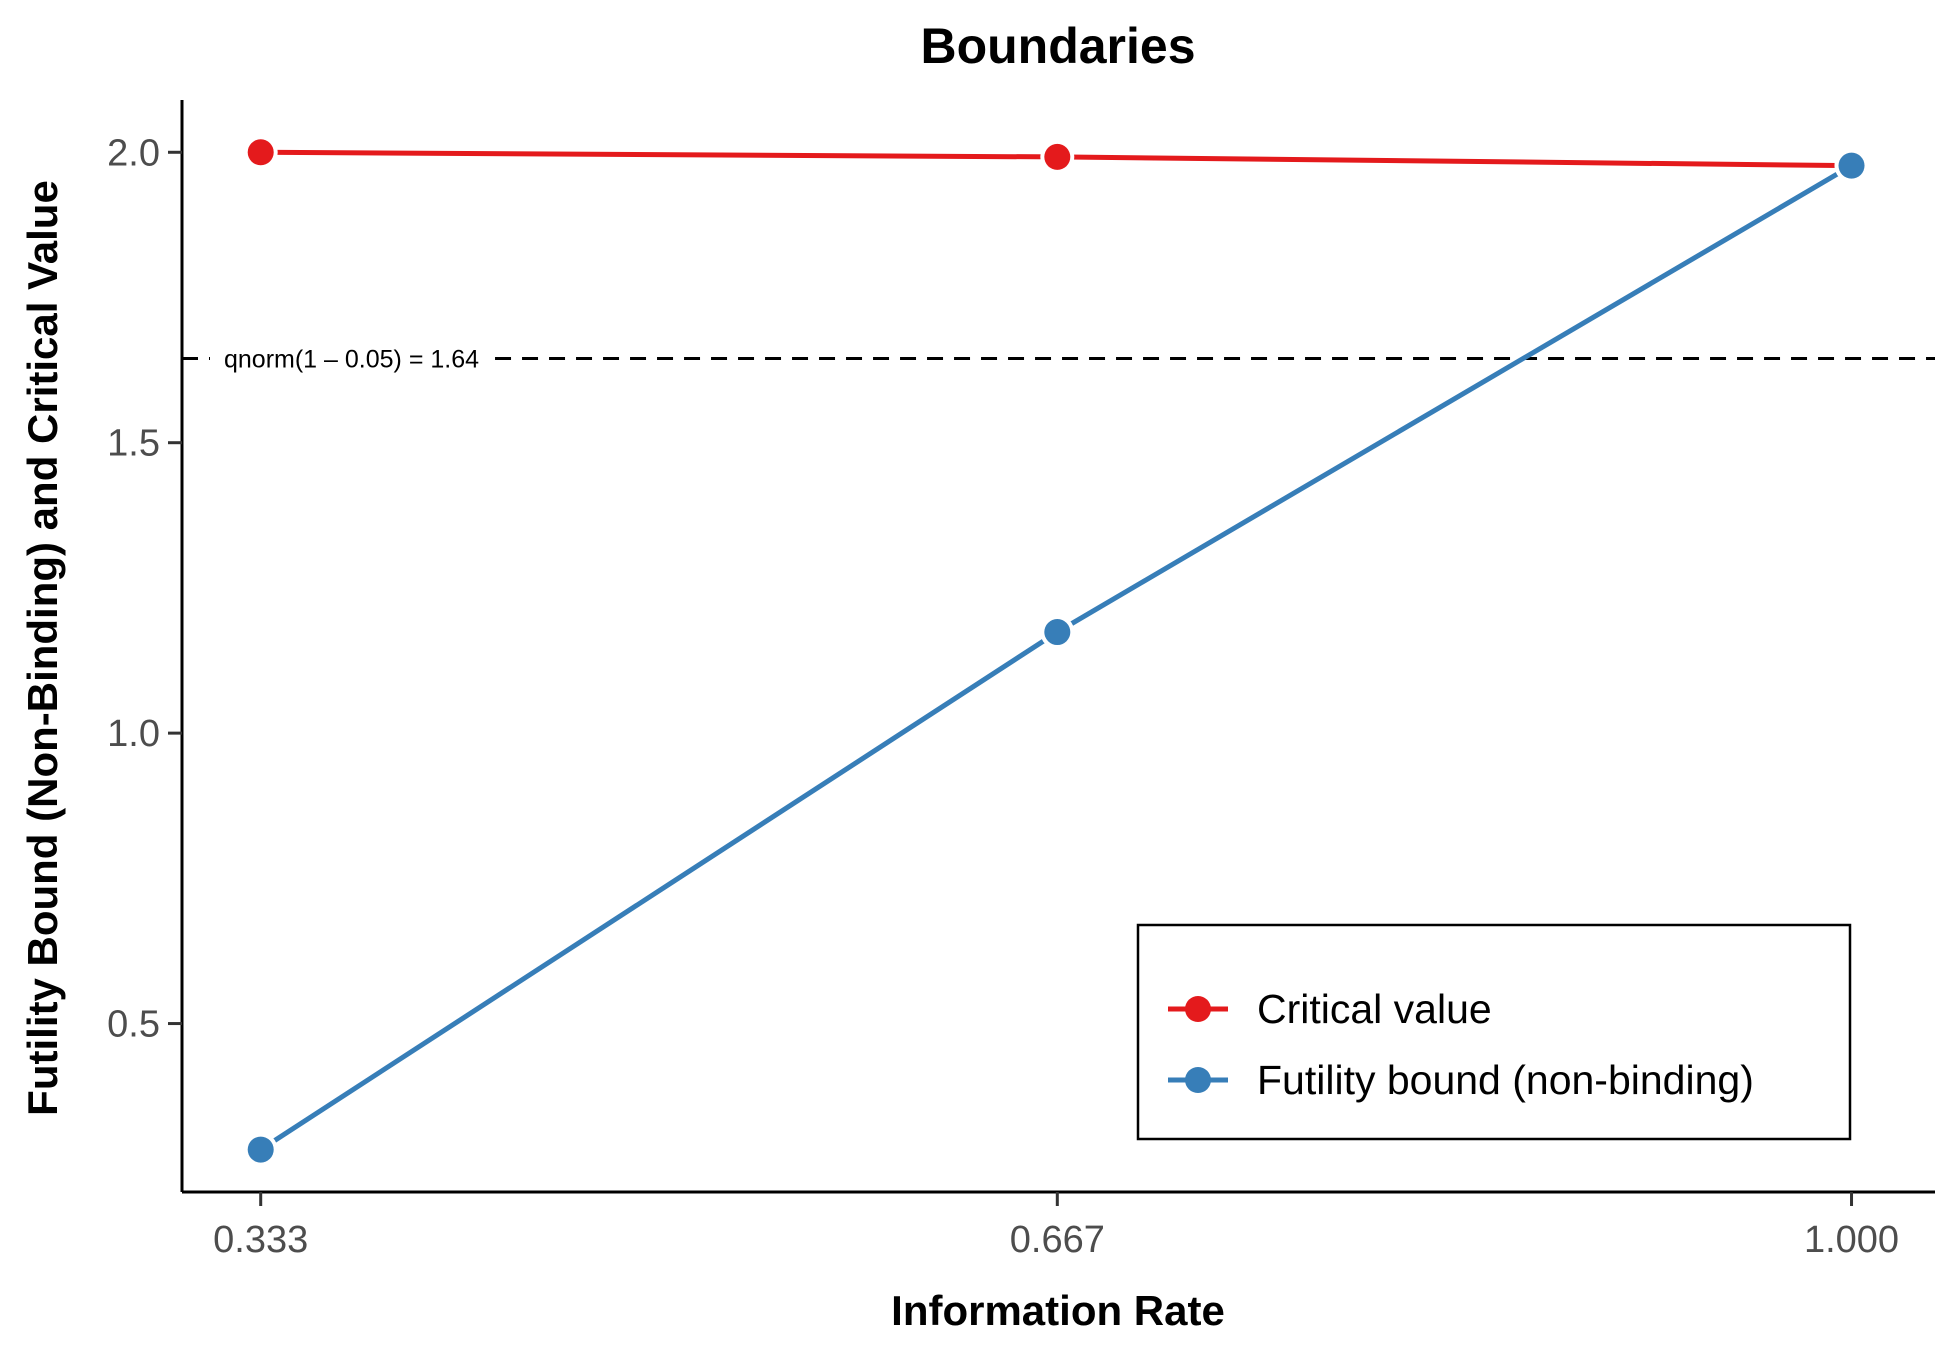  What do you see at coordinates (1057, 1240) in the screenshot?
I see `x-tick-label: 0.667` at bounding box center [1057, 1240].